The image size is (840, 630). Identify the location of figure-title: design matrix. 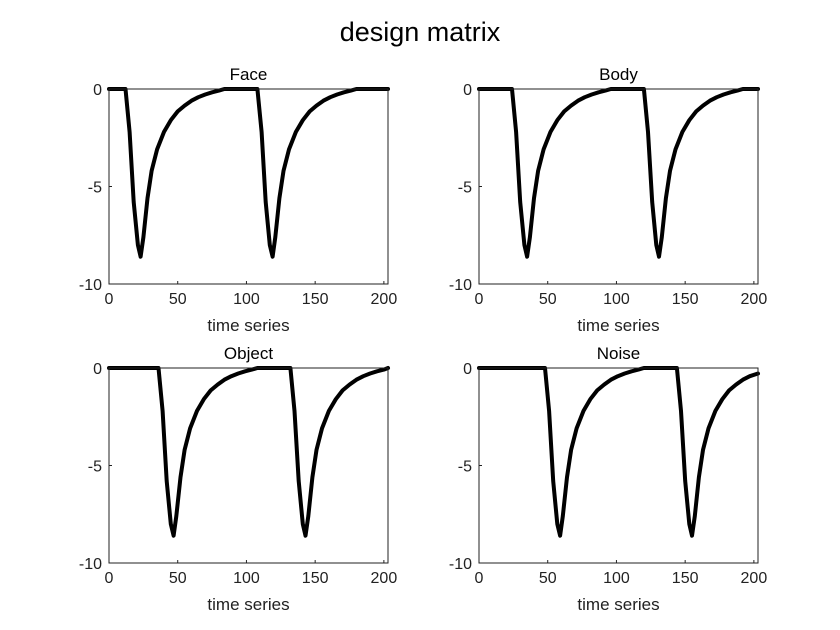
(420, 32).